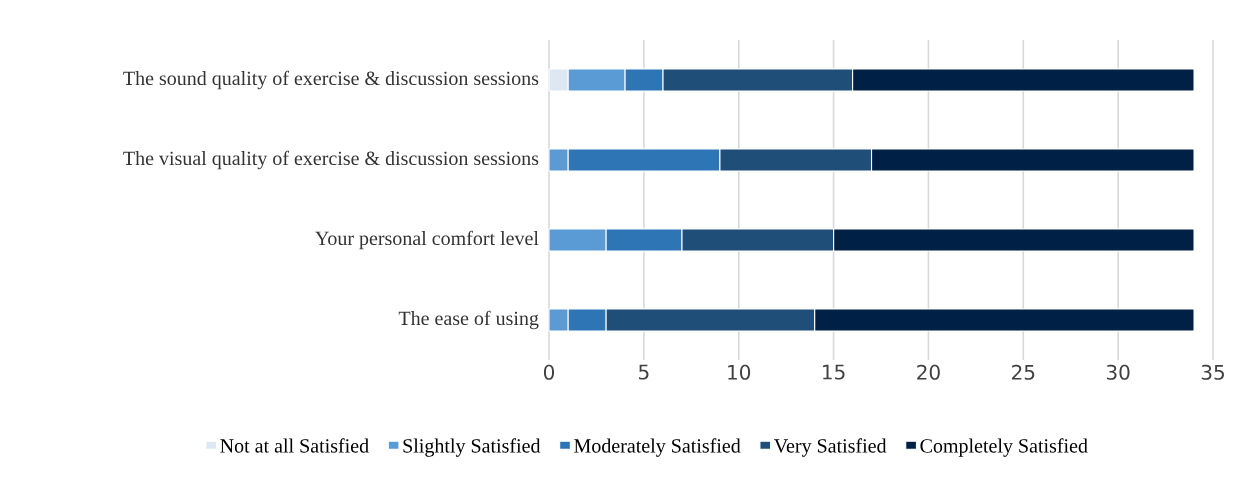 This screenshot has width=1257, height=479. Describe the element at coordinates (657, 447) in the screenshot. I see `legend-label: Moderately Satisfied` at that location.